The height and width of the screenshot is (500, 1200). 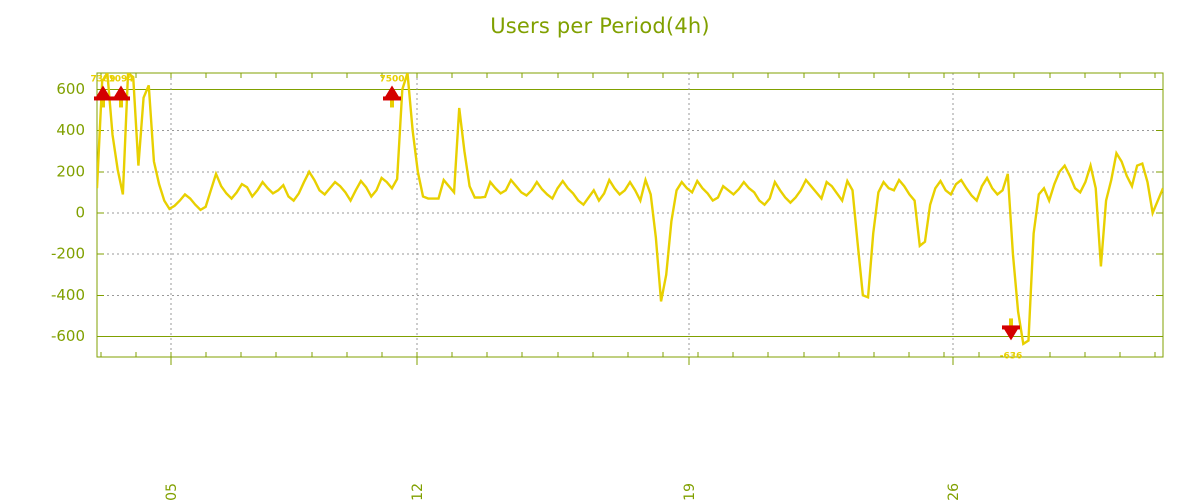 I want to click on y-axis-tick-label: 600, so click(x=70, y=89).